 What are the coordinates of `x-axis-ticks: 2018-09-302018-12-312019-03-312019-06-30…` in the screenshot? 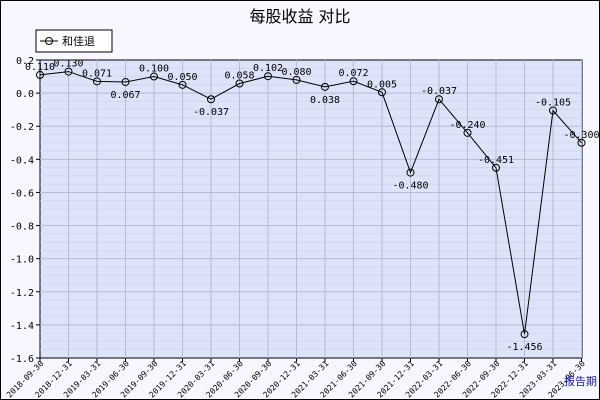 It's located at (296, 378).